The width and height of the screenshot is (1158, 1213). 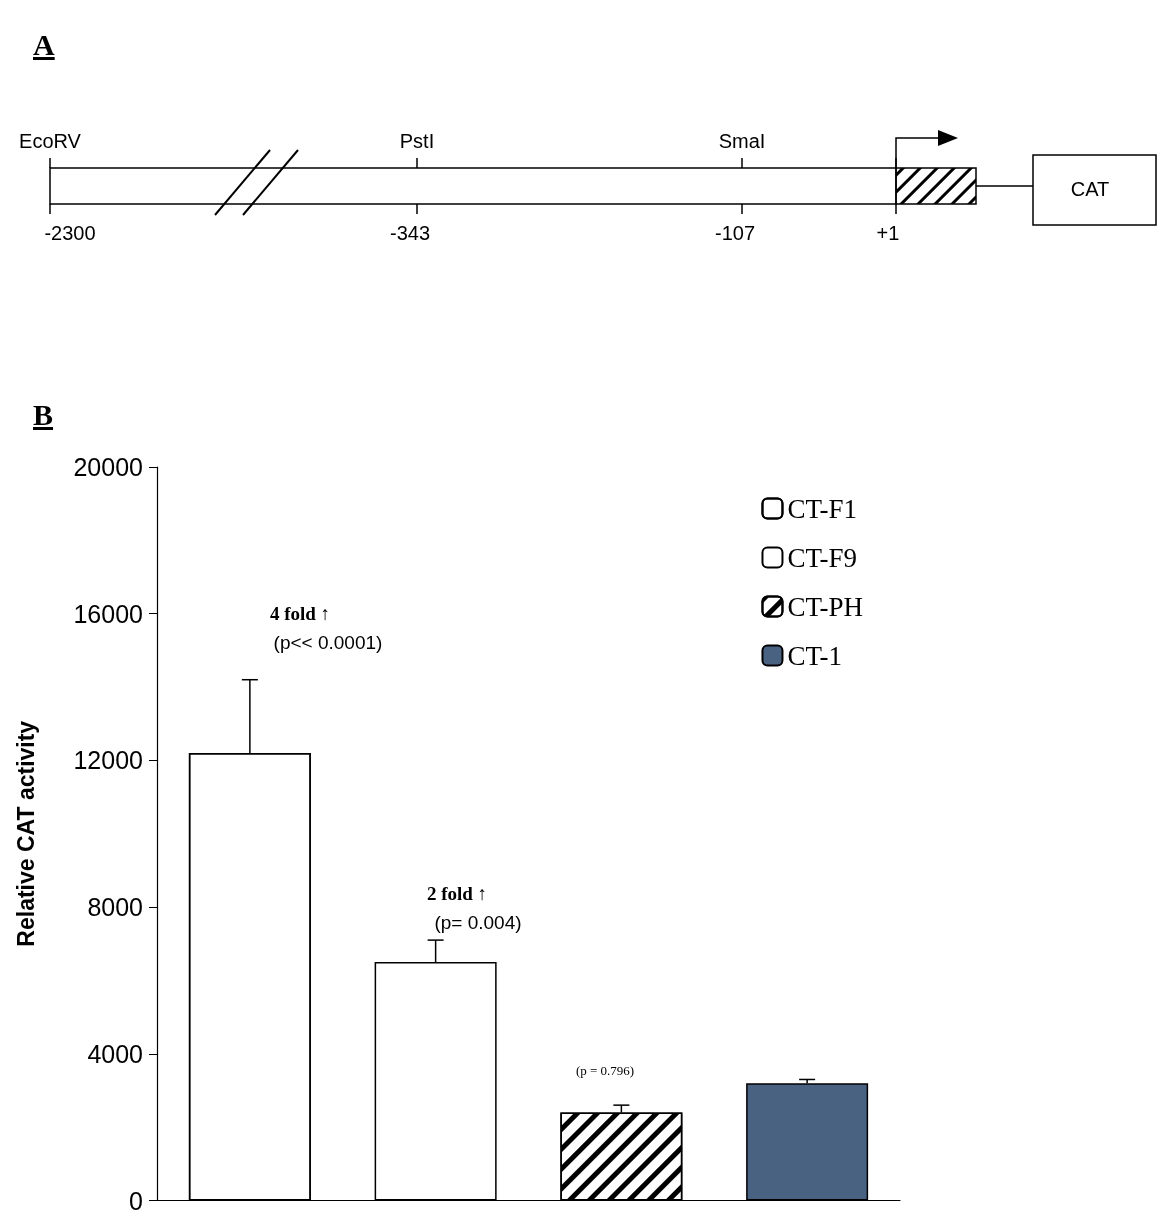 I want to click on text: -107, so click(x=735, y=233).